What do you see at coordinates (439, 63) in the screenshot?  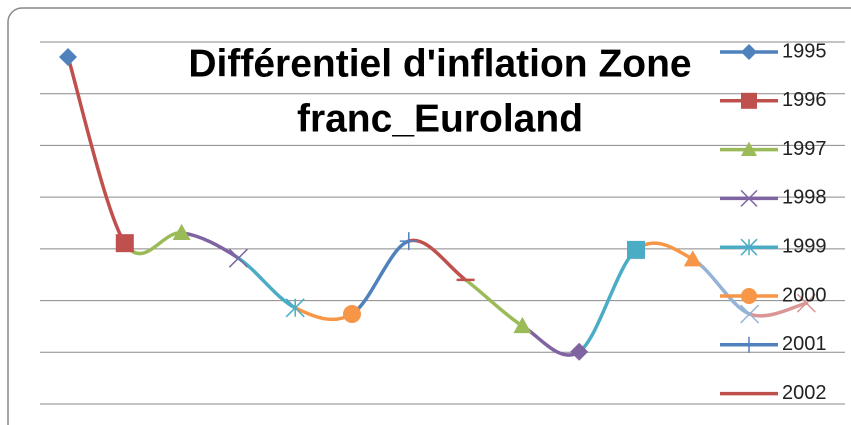 I see `chart-title: Différentiel d'inflation Zone` at bounding box center [439, 63].